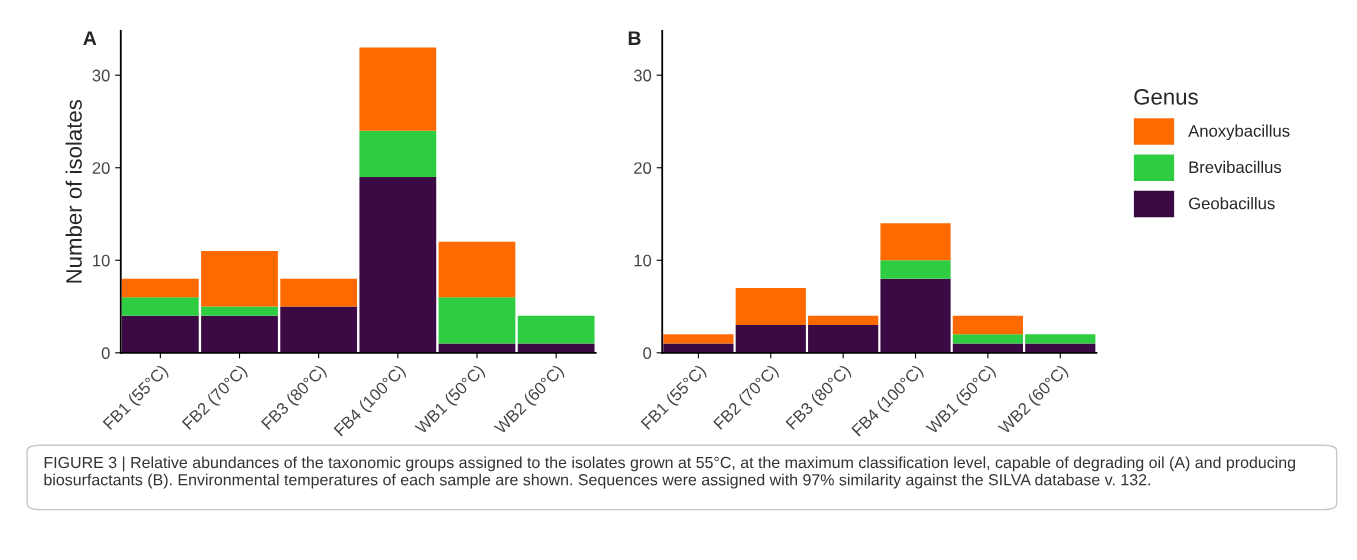 This screenshot has height=560, width=1357. Describe the element at coordinates (1232, 203) in the screenshot. I see `legend-label: Geobacillus` at that location.